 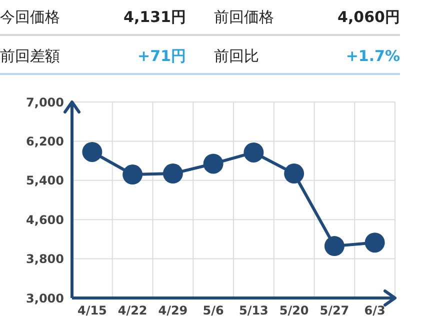 What do you see at coordinates (30, 55) in the screenshot?
I see `text: 前回差額` at bounding box center [30, 55].